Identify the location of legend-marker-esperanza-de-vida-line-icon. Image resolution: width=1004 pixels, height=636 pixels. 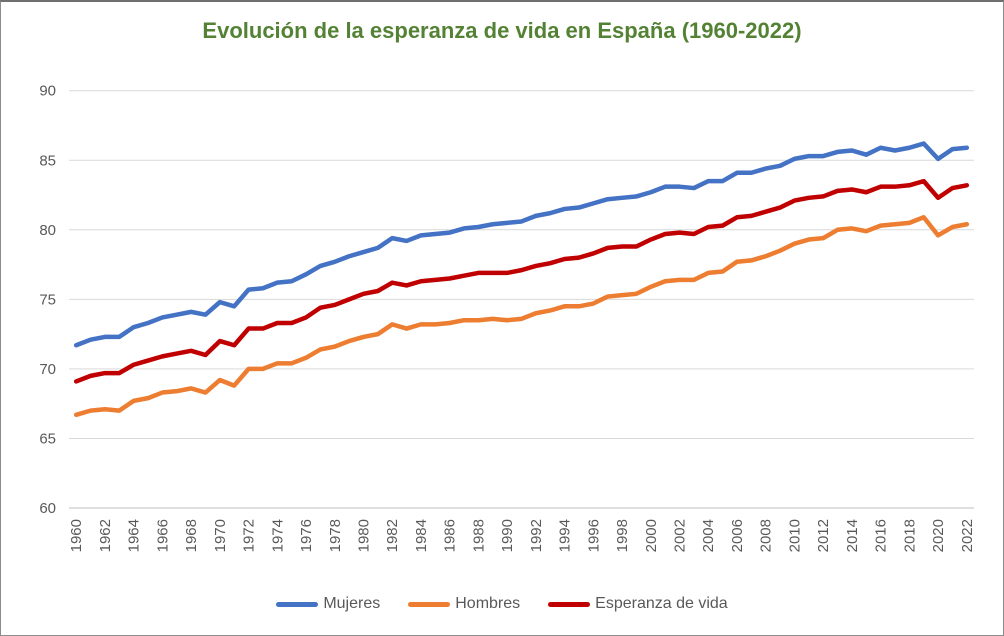
(569, 604).